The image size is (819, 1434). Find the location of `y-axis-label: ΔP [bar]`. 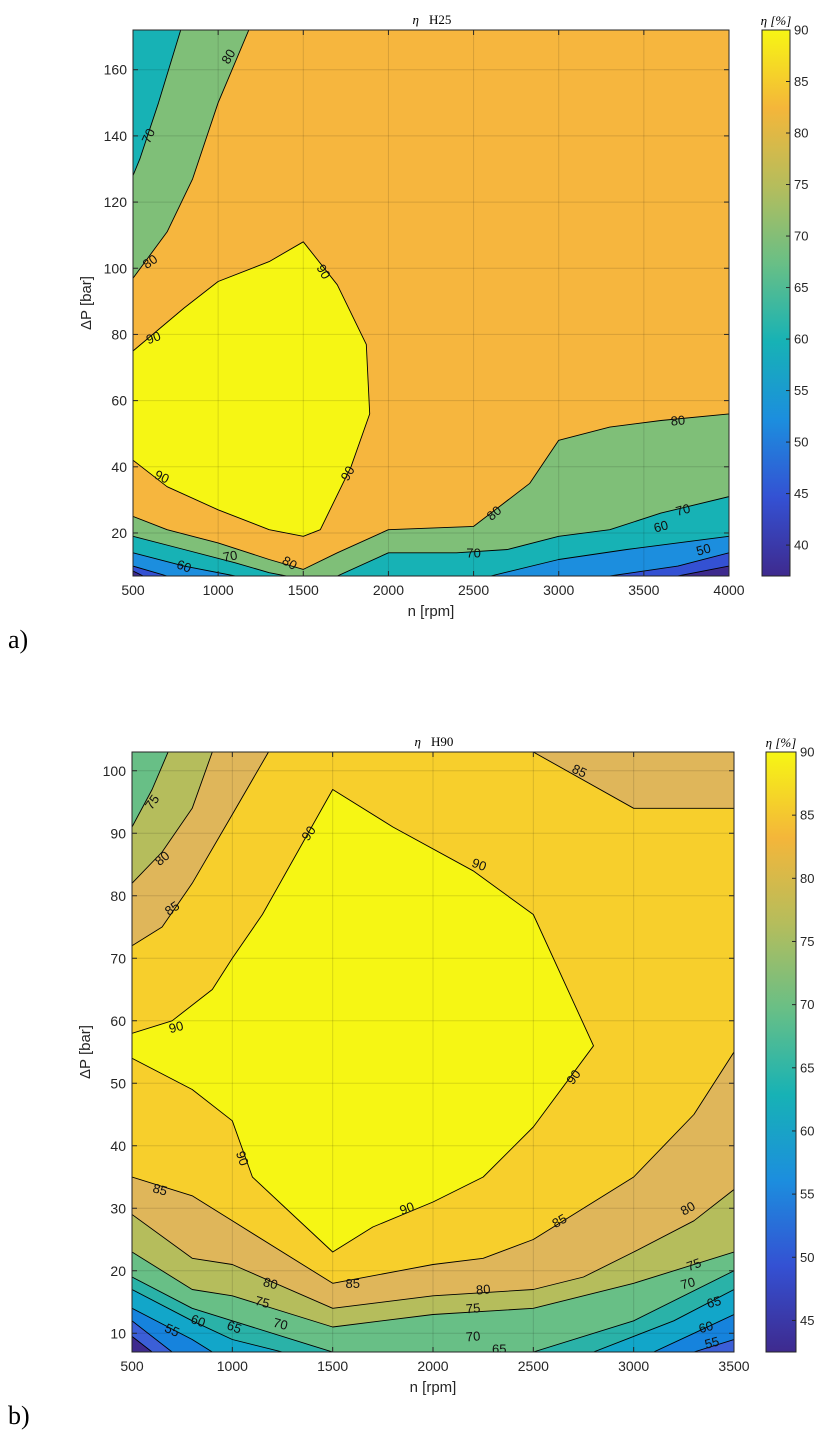

y-axis-label: ΔP [bar] is located at coordinates (86, 303).